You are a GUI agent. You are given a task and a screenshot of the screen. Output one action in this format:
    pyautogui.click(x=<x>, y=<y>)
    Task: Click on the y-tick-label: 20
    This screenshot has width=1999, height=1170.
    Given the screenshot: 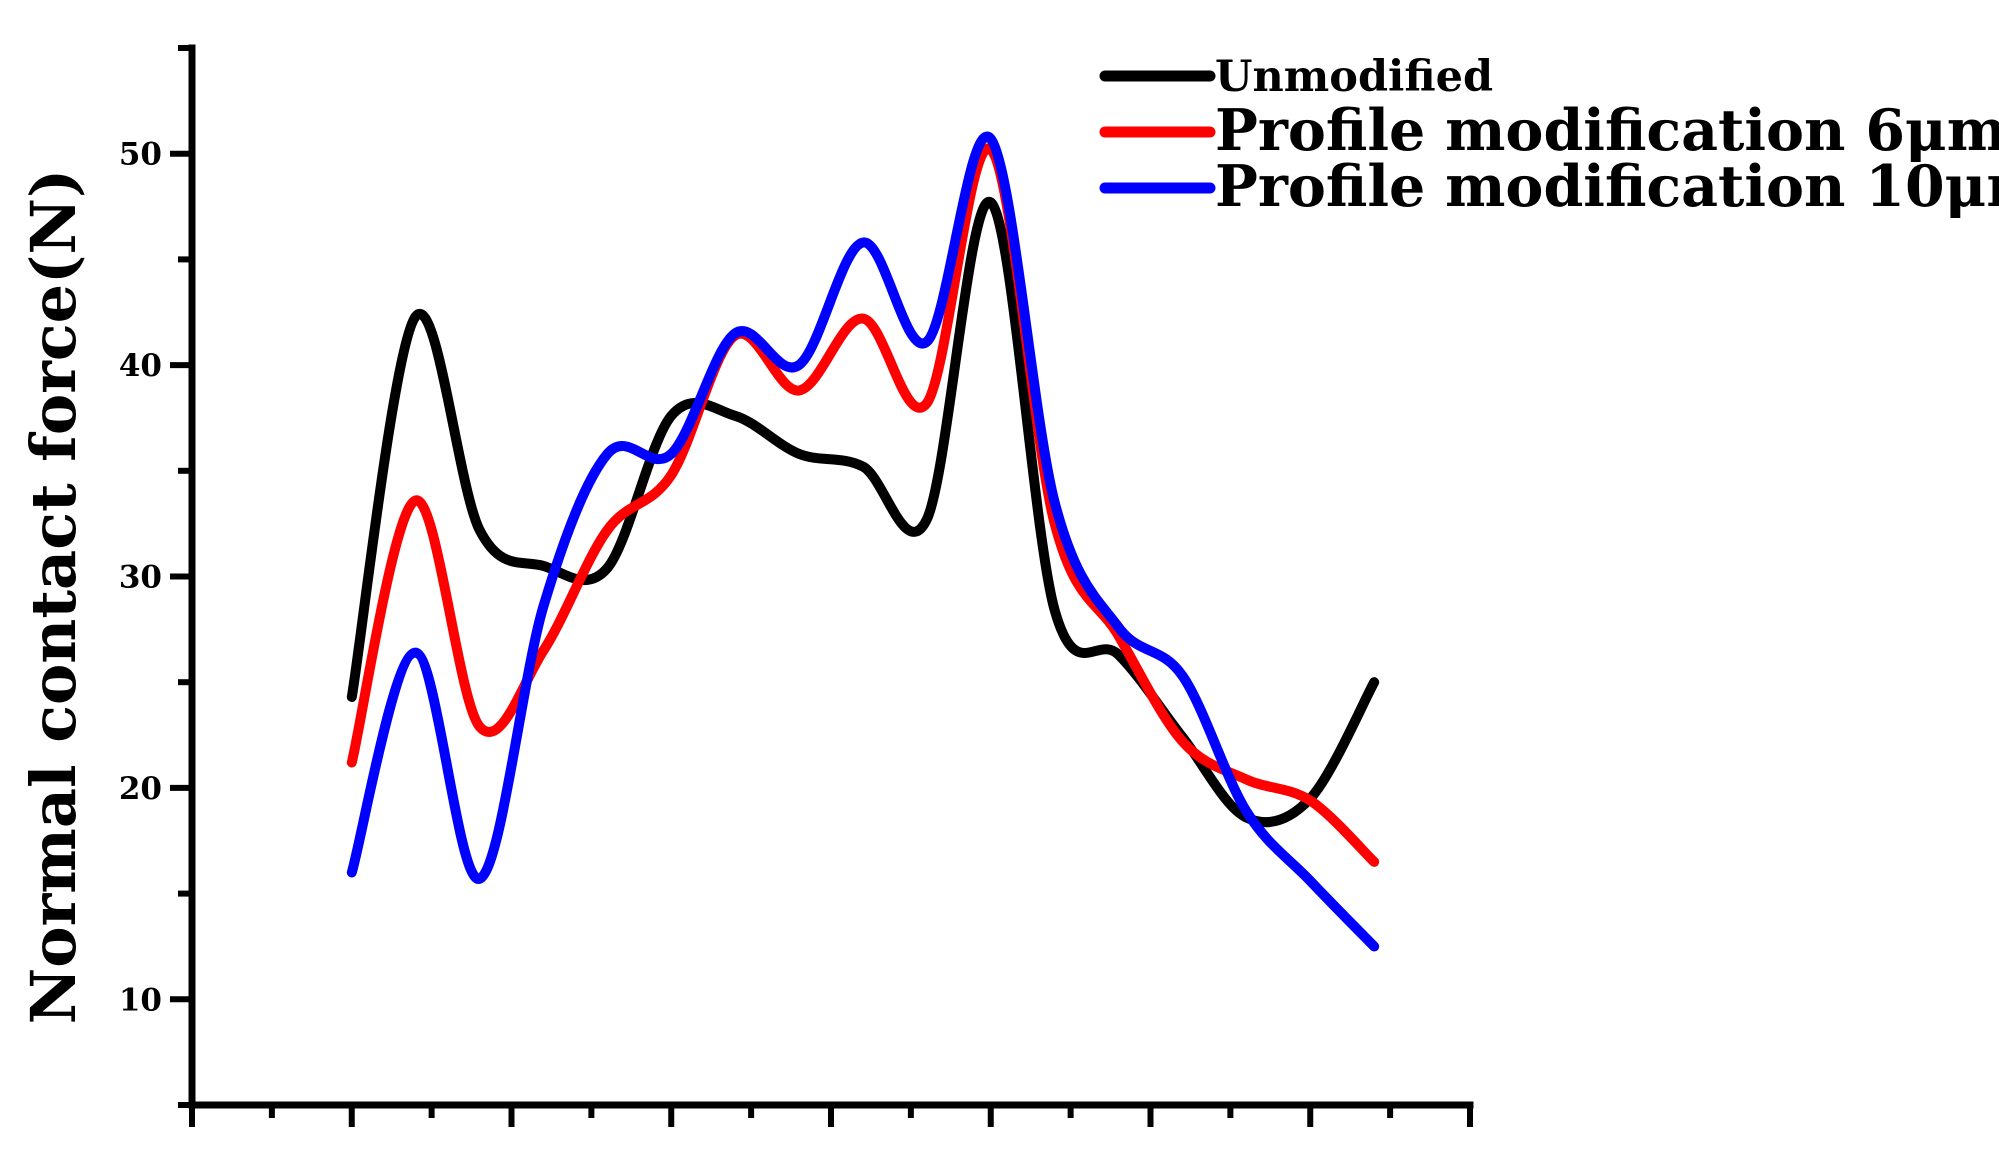 What is the action you would take?
    pyautogui.click(x=140, y=789)
    